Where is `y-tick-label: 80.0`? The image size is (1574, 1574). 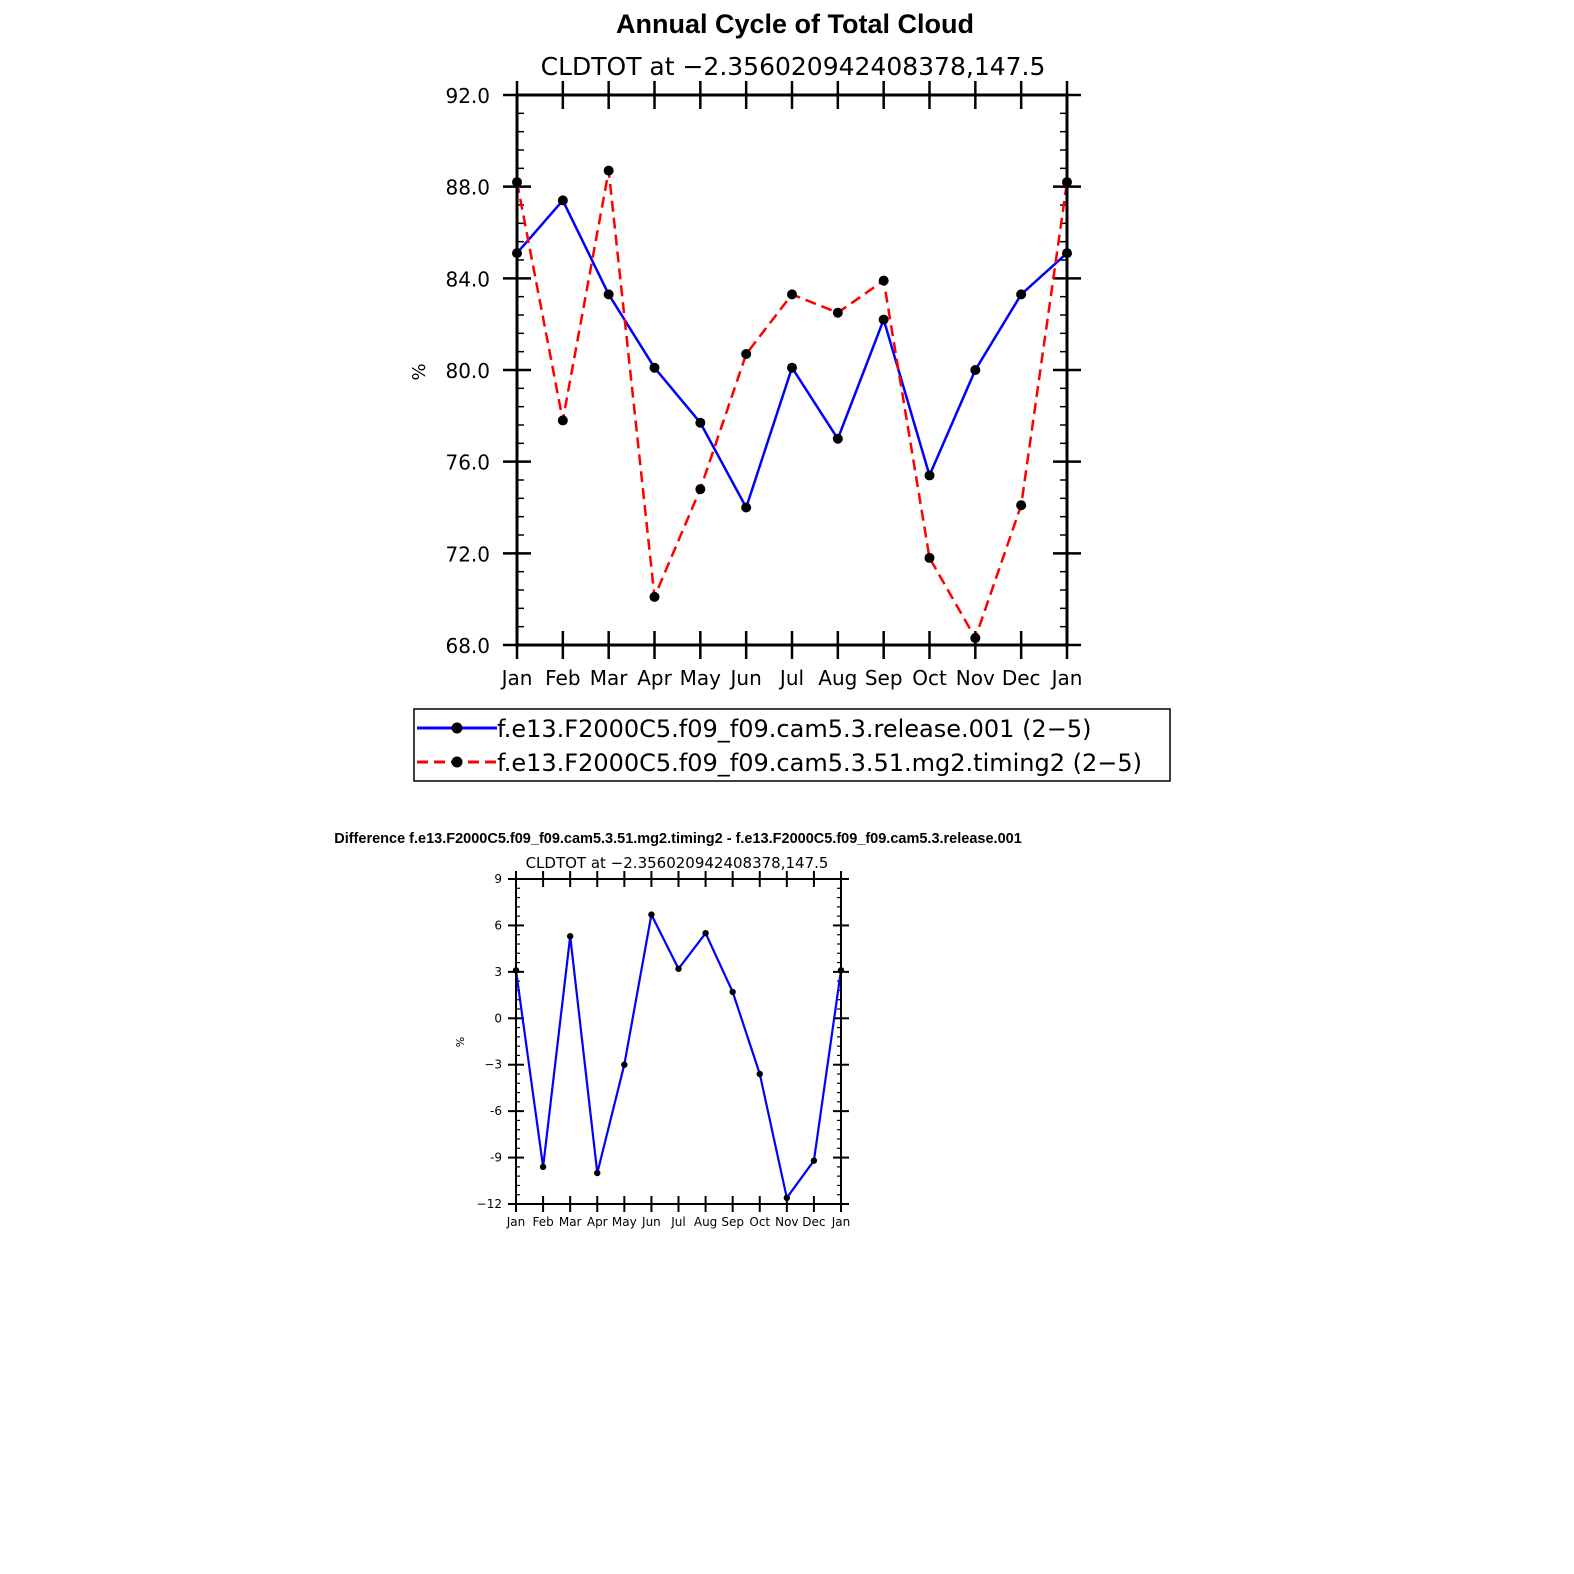
y-tick-label: 80.0 is located at coordinates (467, 371).